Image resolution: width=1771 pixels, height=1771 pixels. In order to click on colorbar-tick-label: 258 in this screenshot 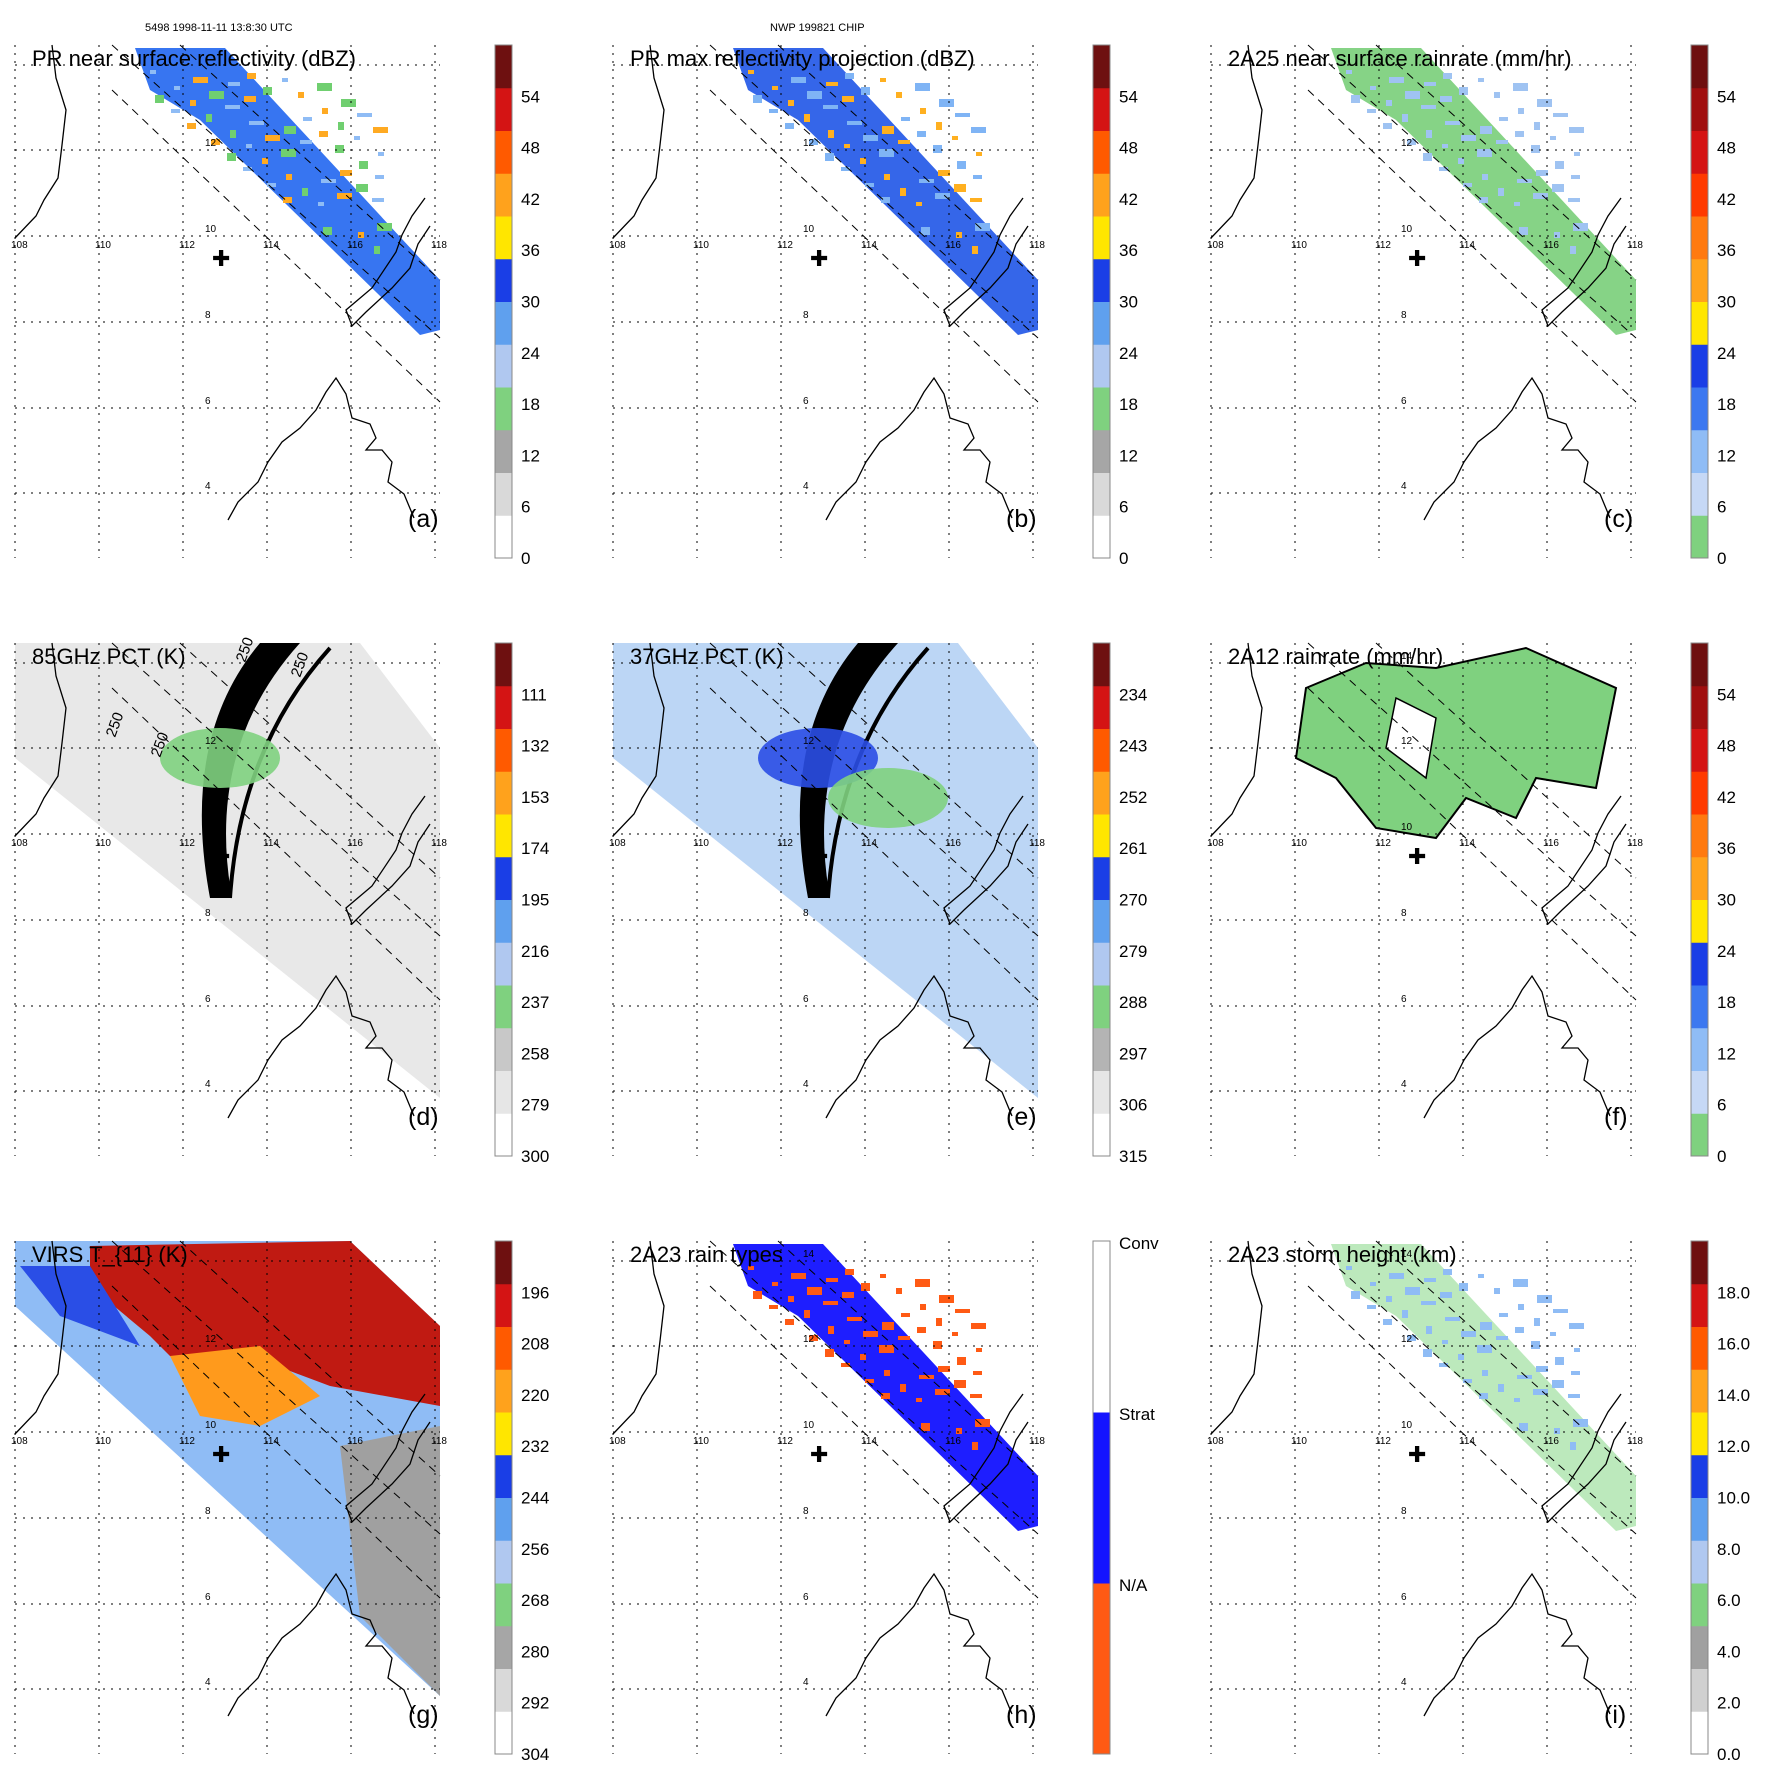, I will do `click(535, 1053)`.